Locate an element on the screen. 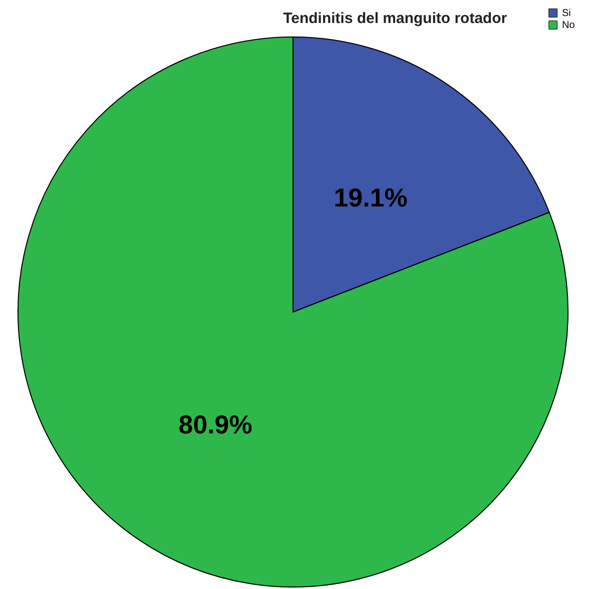  legend-label: Si is located at coordinates (566, 13).